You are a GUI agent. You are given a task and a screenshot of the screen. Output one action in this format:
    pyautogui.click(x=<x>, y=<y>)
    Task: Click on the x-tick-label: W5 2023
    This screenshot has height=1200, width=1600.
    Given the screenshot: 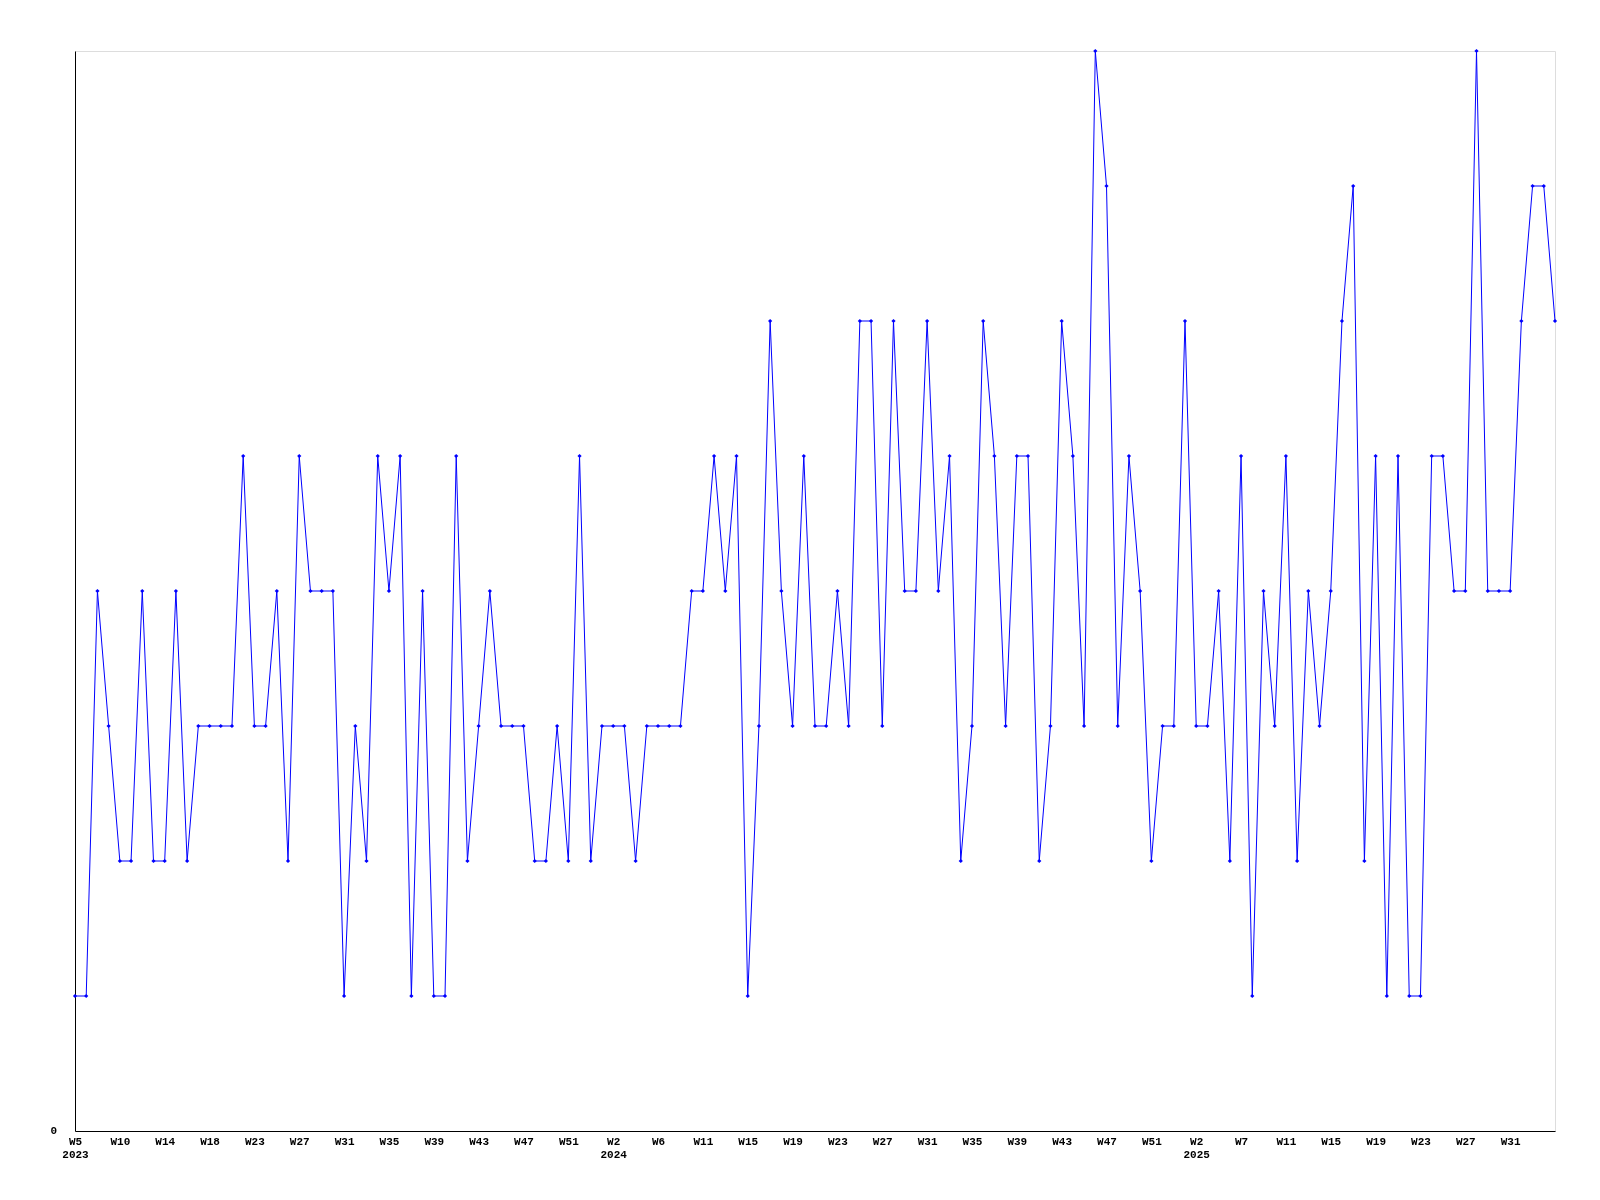 What is the action you would take?
    pyautogui.click(x=76, y=1148)
    